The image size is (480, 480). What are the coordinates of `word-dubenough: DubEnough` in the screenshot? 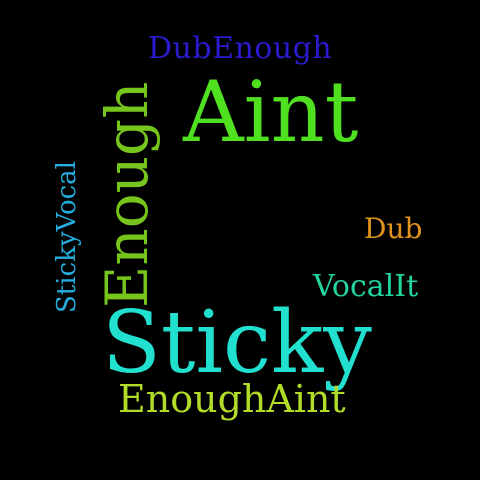 It's located at (240, 48).